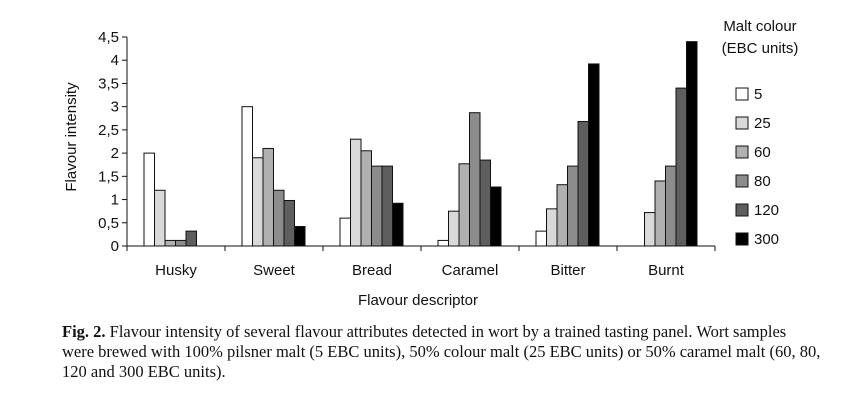 The image size is (844, 410). What do you see at coordinates (115, 200) in the screenshot?
I see `y-tick-label: 1` at bounding box center [115, 200].